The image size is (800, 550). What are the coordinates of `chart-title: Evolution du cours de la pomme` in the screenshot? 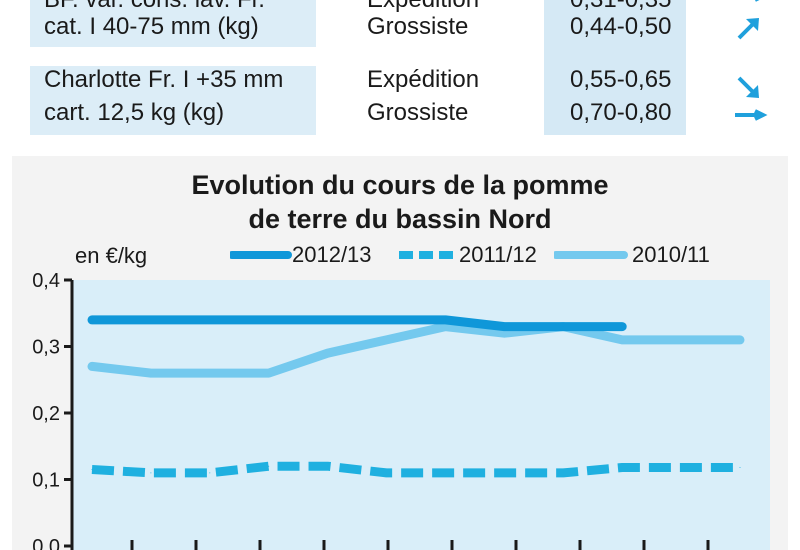 It's located at (400, 185).